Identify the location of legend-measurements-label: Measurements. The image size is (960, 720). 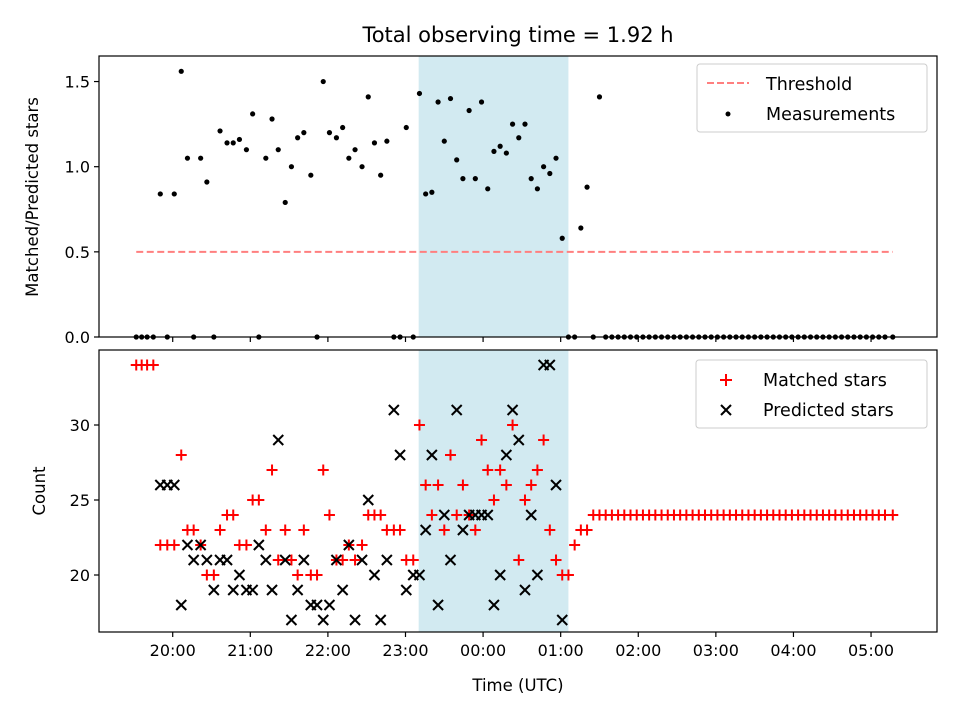
(830, 115).